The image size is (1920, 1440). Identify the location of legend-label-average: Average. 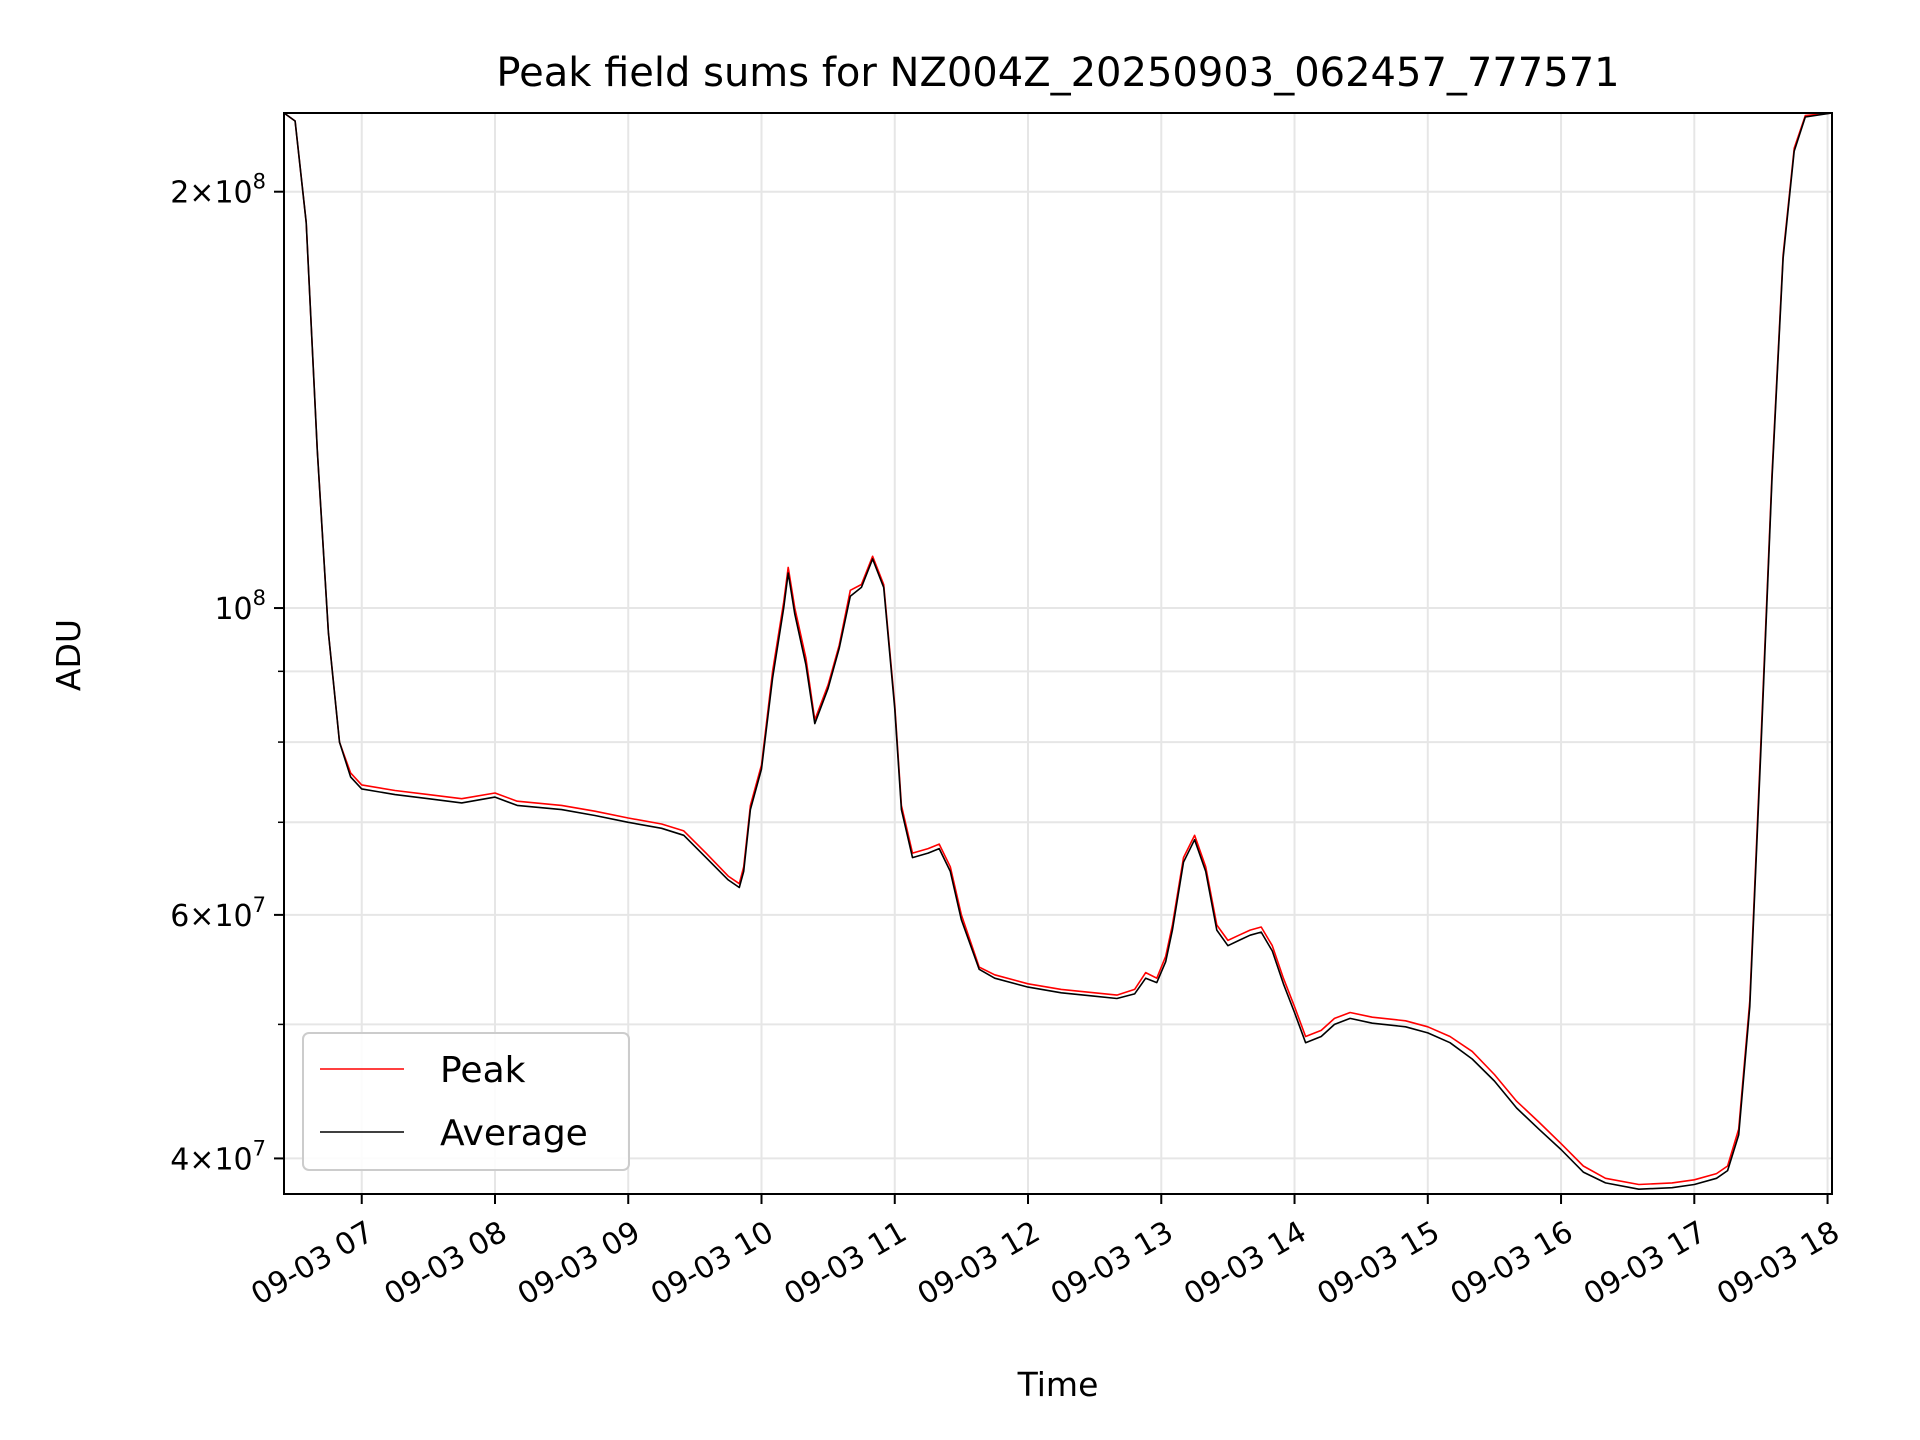
(514, 1133).